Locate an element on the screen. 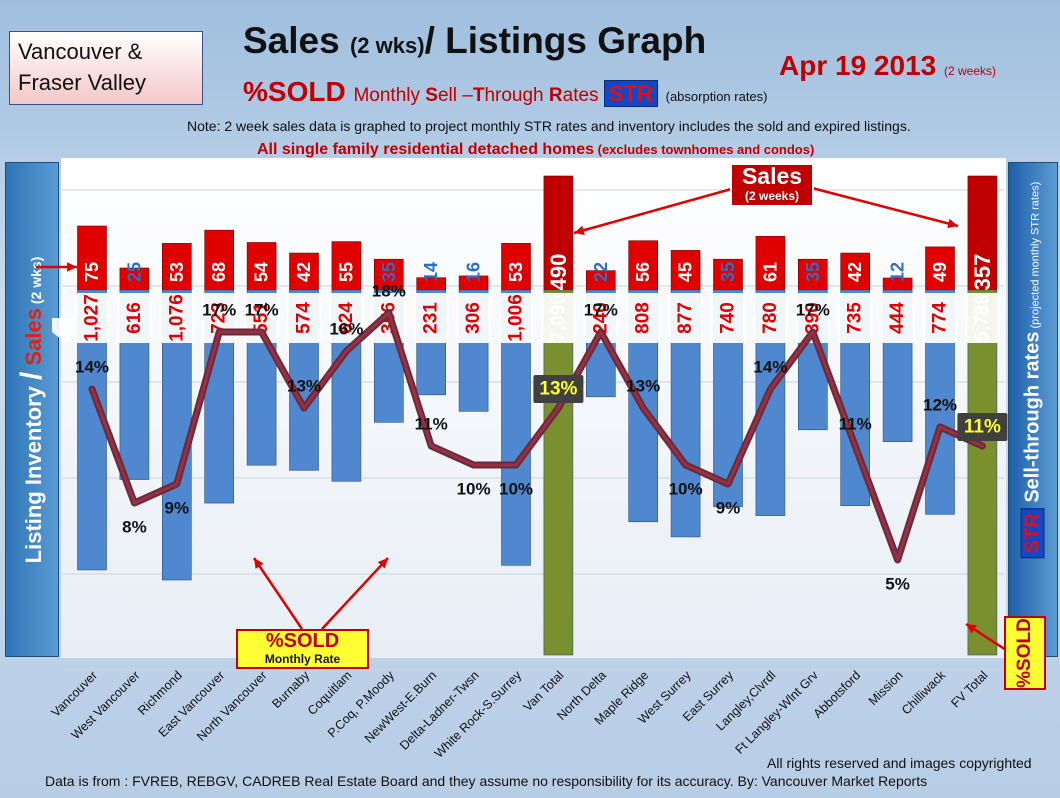  sold-rate-label: 9% is located at coordinates (728, 508).